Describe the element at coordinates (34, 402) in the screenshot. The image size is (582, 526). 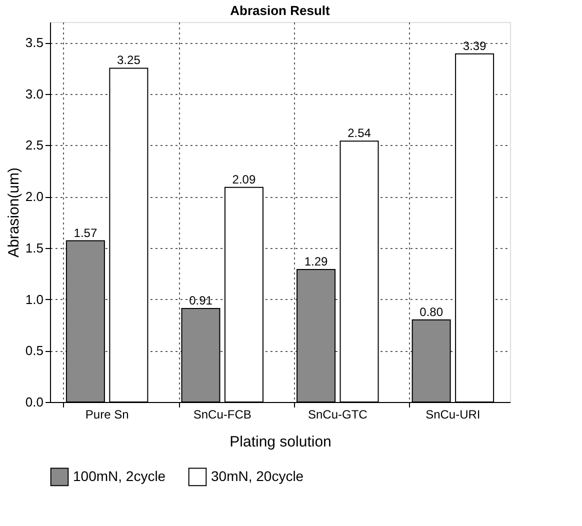
I see `y-tick-label: 0.0` at that location.